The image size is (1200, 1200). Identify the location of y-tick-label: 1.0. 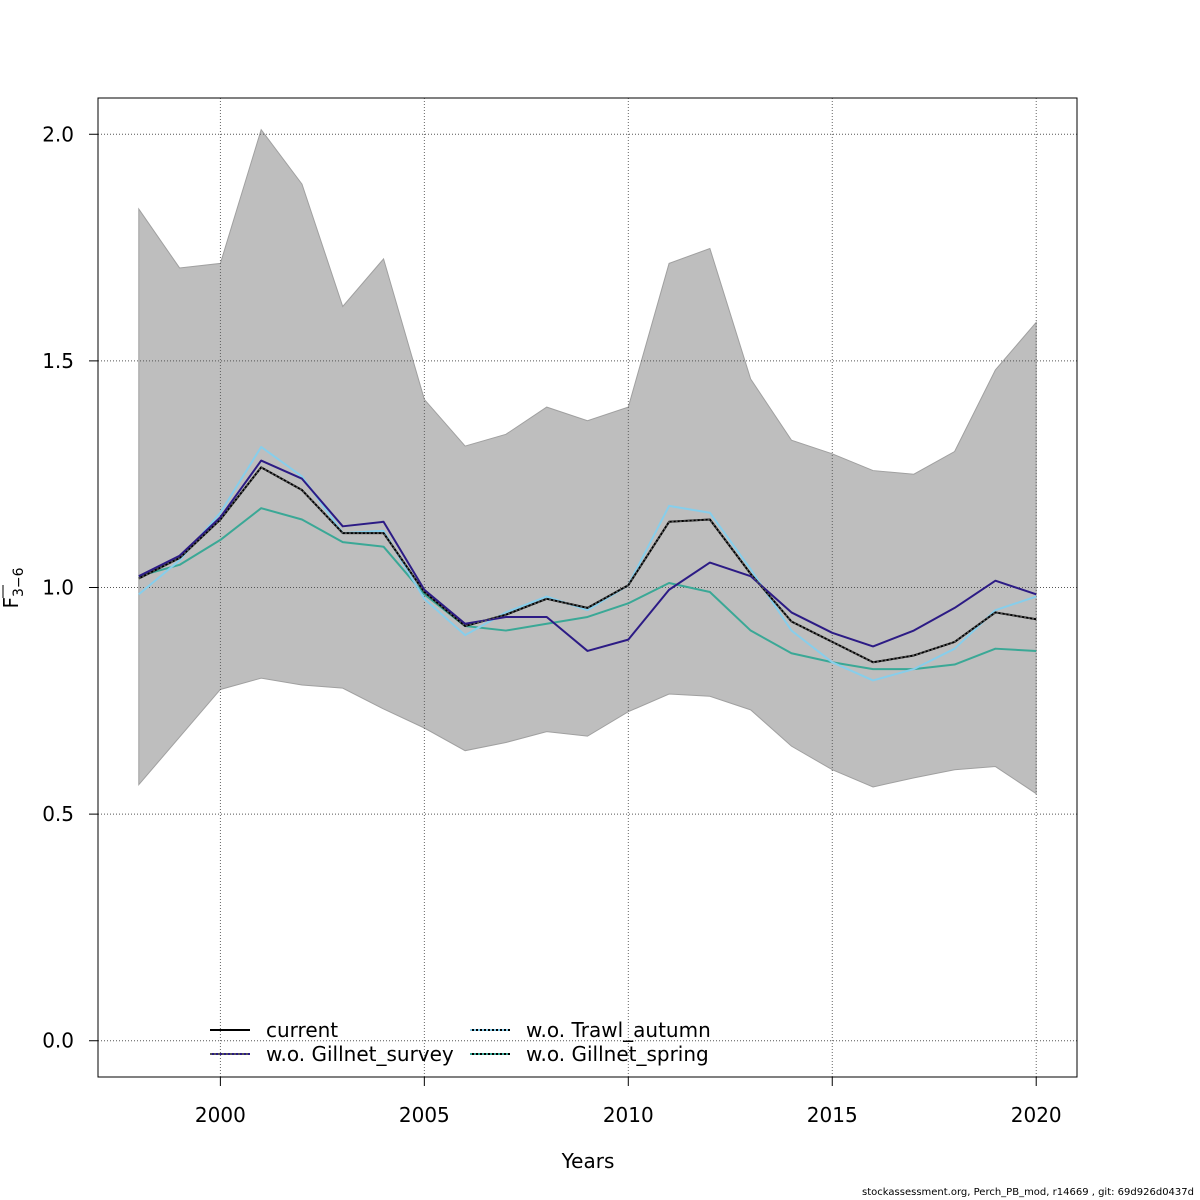
(58, 588).